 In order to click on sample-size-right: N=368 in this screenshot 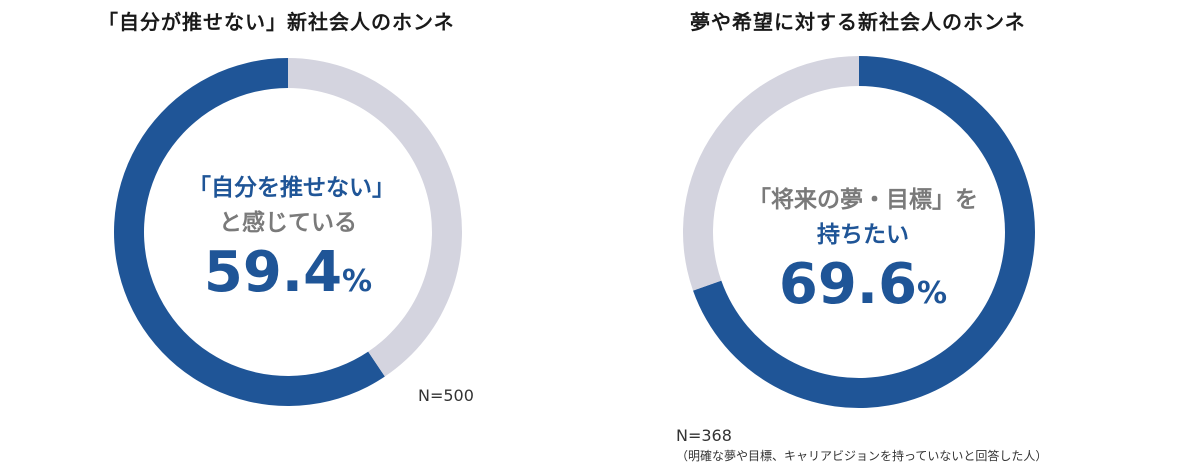, I will do `click(704, 435)`.